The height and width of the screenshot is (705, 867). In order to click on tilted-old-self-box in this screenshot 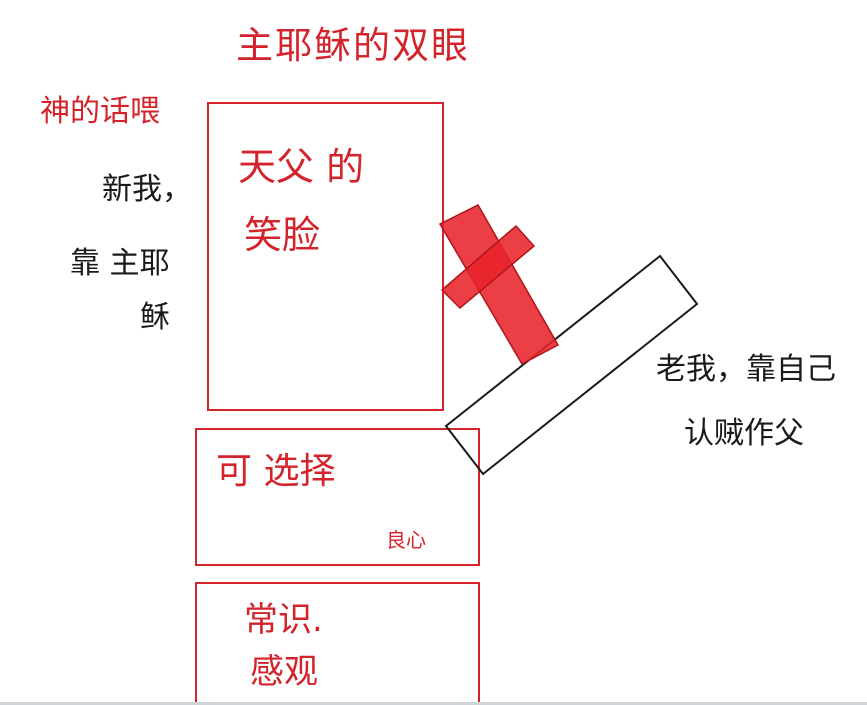, I will do `click(571, 365)`.